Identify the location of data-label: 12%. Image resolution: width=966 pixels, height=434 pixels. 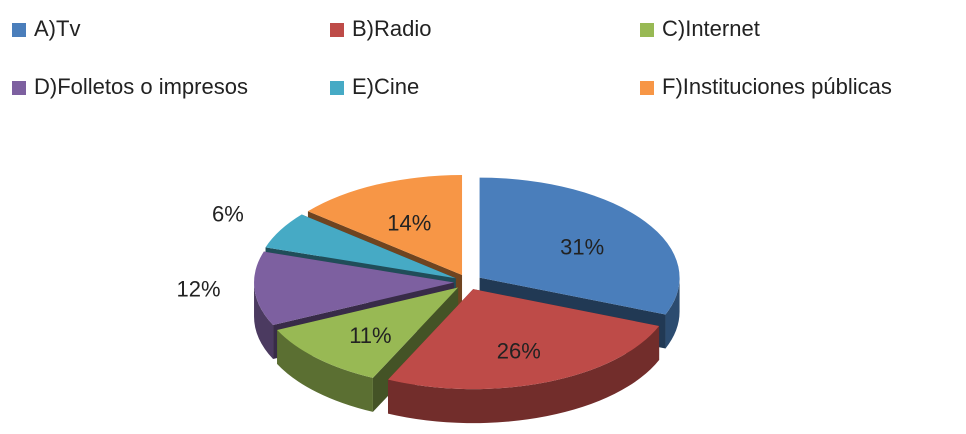
(199, 288).